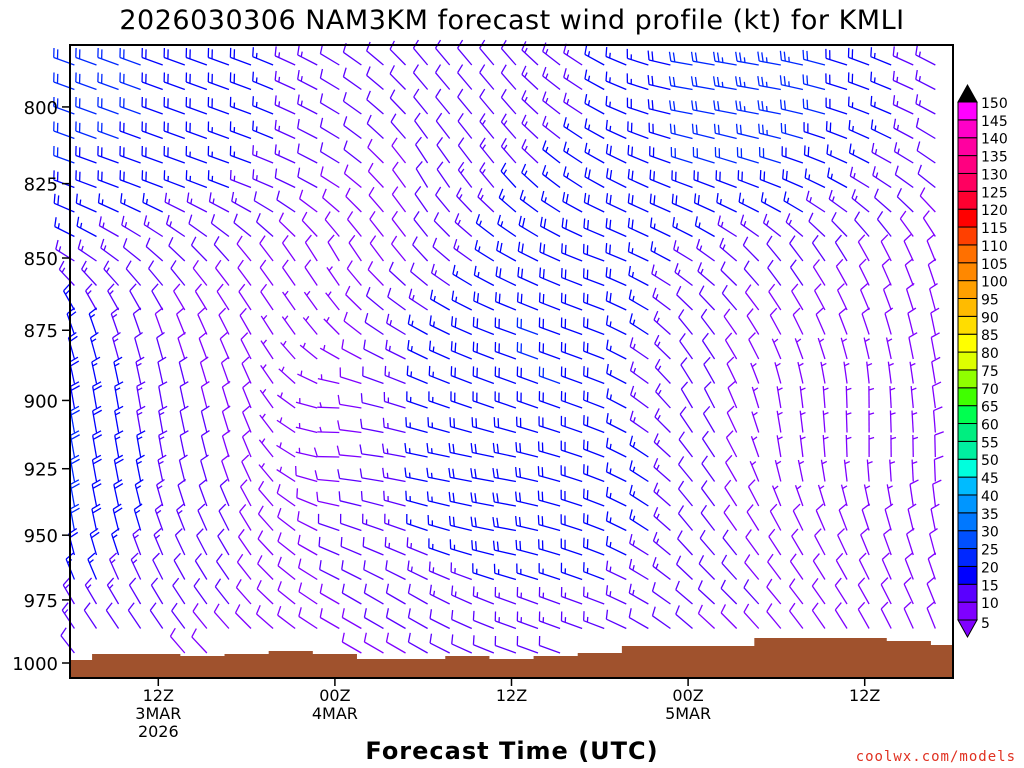 This screenshot has height=768, width=1024. What do you see at coordinates (335, 713) in the screenshot?
I see `x-tick-label: 4MAR` at bounding box center [335, 713].